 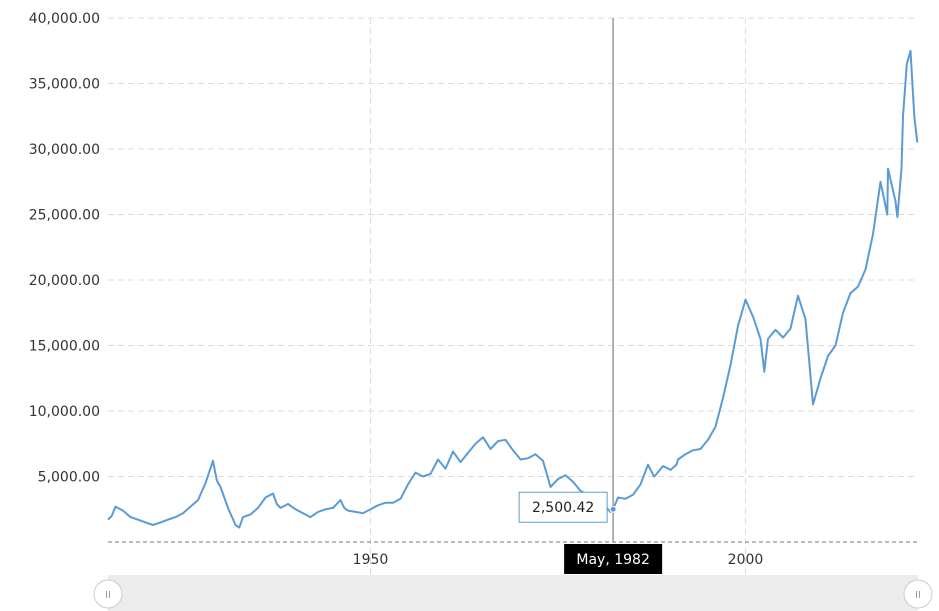 What do you see at coordinates (64, 412) in the screenshot?
I see `y-tick-label: 10,000.00` at bounding box center [64, 412].